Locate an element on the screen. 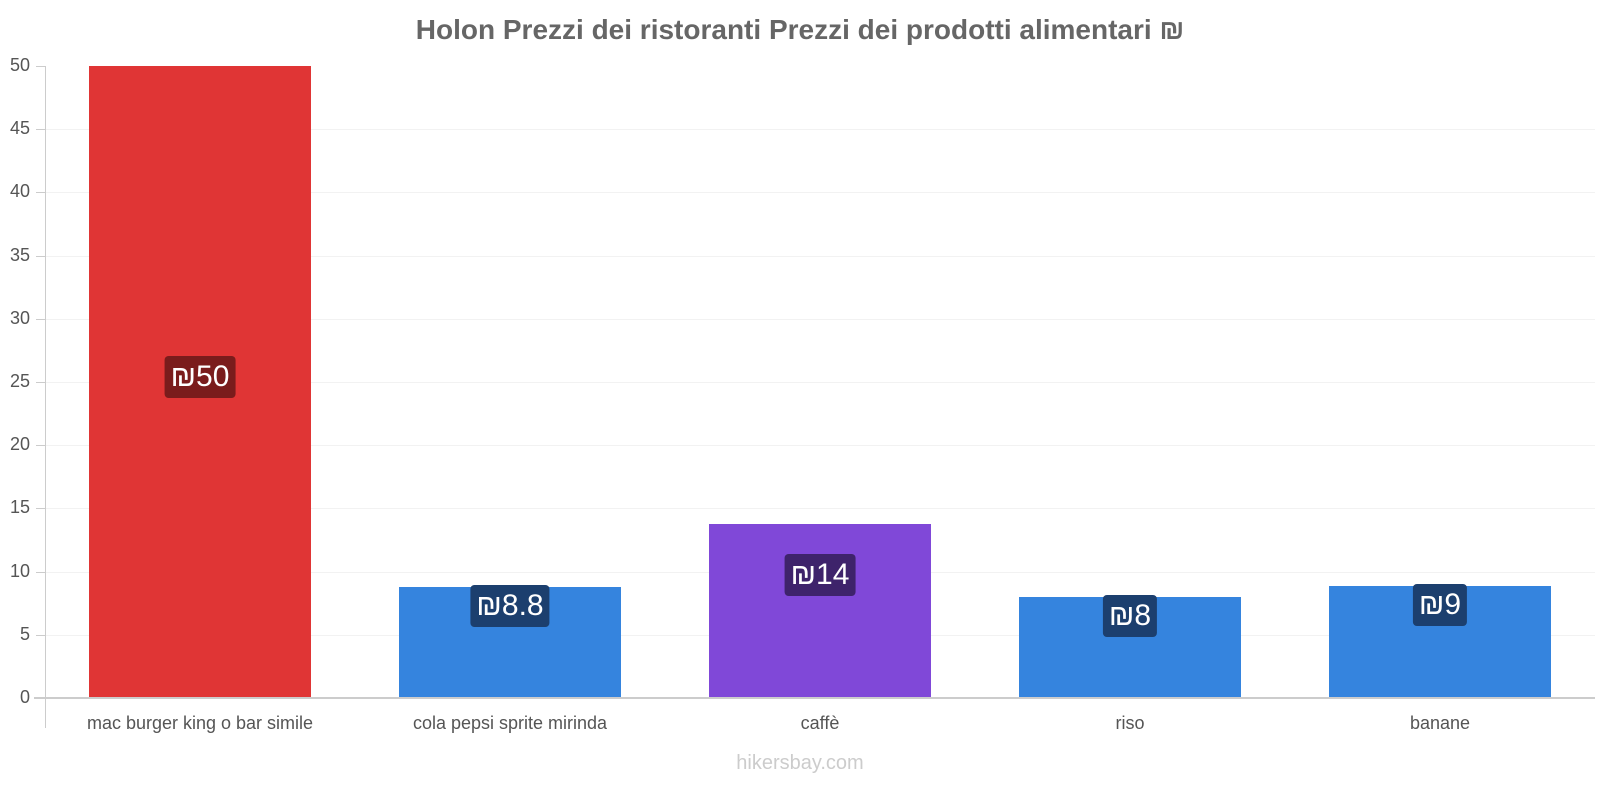 The width and height of the screenshot is (1600, 800). y-axis-line is located at coordinates (45, 397).